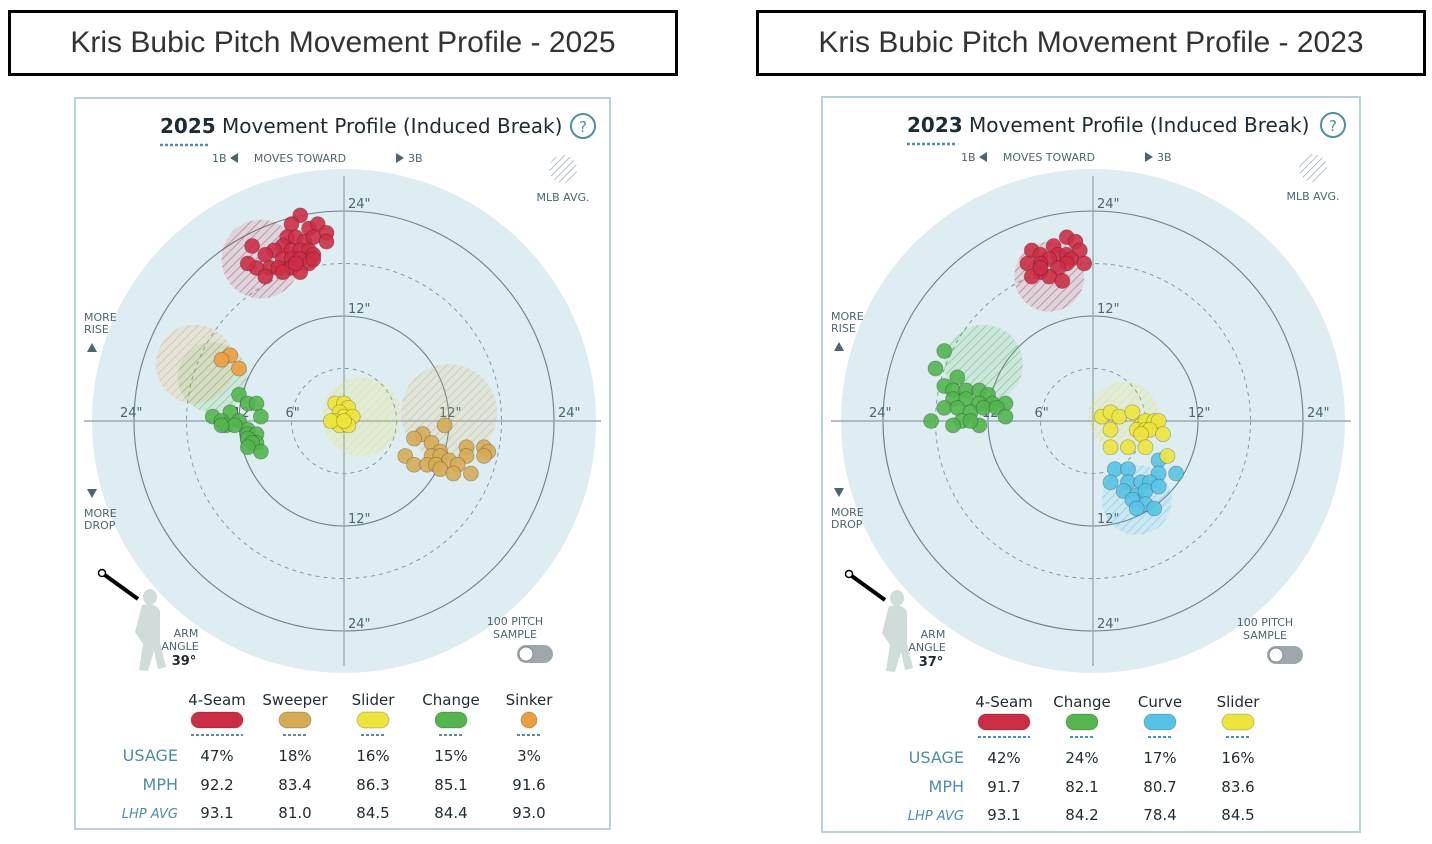 Image resolution: width=1432 pixels, height=844 pixels. What do you see at coordinates (926, 647) in the screenshot?
I see `arm-angle-label-2: ANGLE` at bounding box center [926, 647].